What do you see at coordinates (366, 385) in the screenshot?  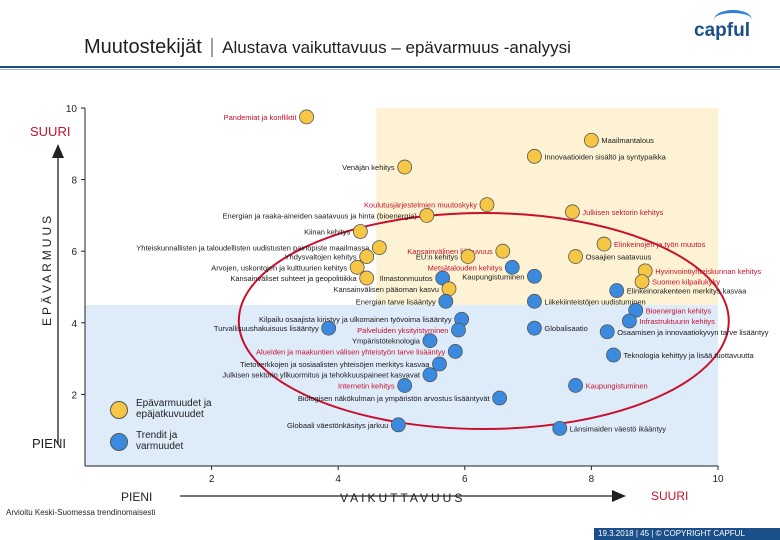 I see `point-label: Internetin kehitys` at bounding box center [366, 385].